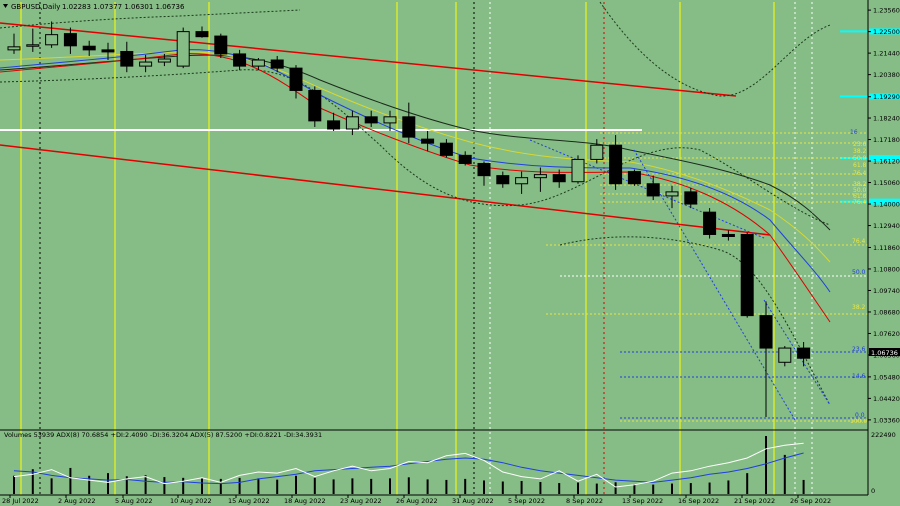 The height and width of the screenshot is (506, 900). Describe the element at coordinates (584, 501) in the screenshot. I see `date-label: 8 Sep 2022` at that location.